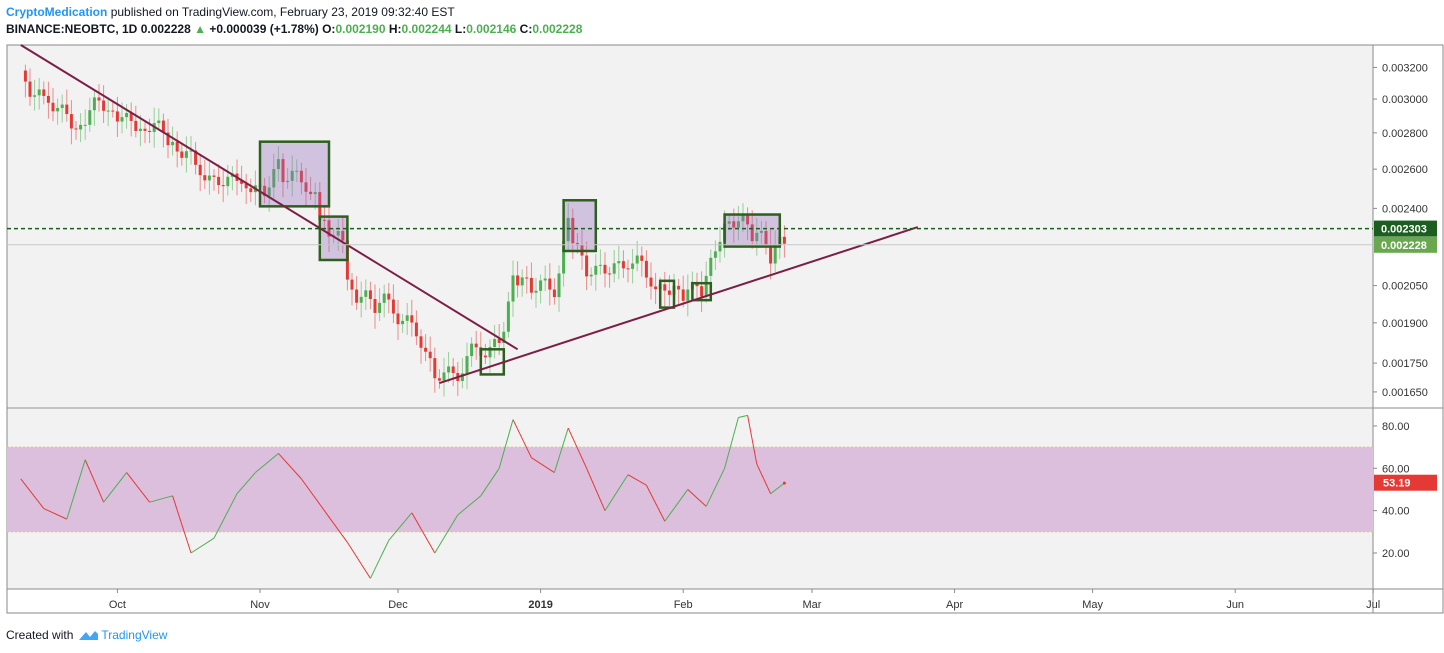  I want to click on last-price-badge, so click(1405, 244).